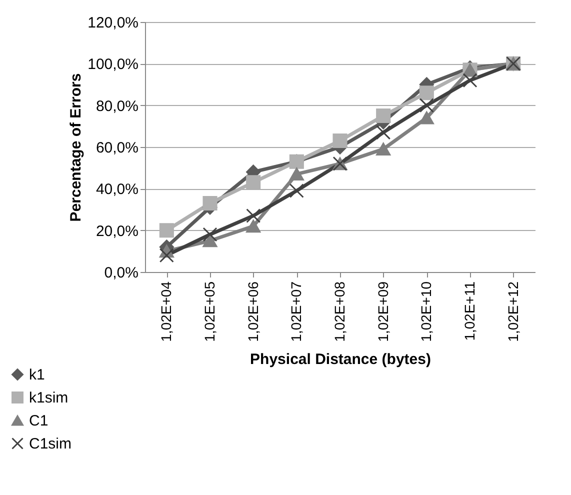 The height and width of the screenshot is (495, 571). Describe the element at coordinates (426, 311) in the screenshot. I see `x-tick-label: 1,02E+10` at that location.